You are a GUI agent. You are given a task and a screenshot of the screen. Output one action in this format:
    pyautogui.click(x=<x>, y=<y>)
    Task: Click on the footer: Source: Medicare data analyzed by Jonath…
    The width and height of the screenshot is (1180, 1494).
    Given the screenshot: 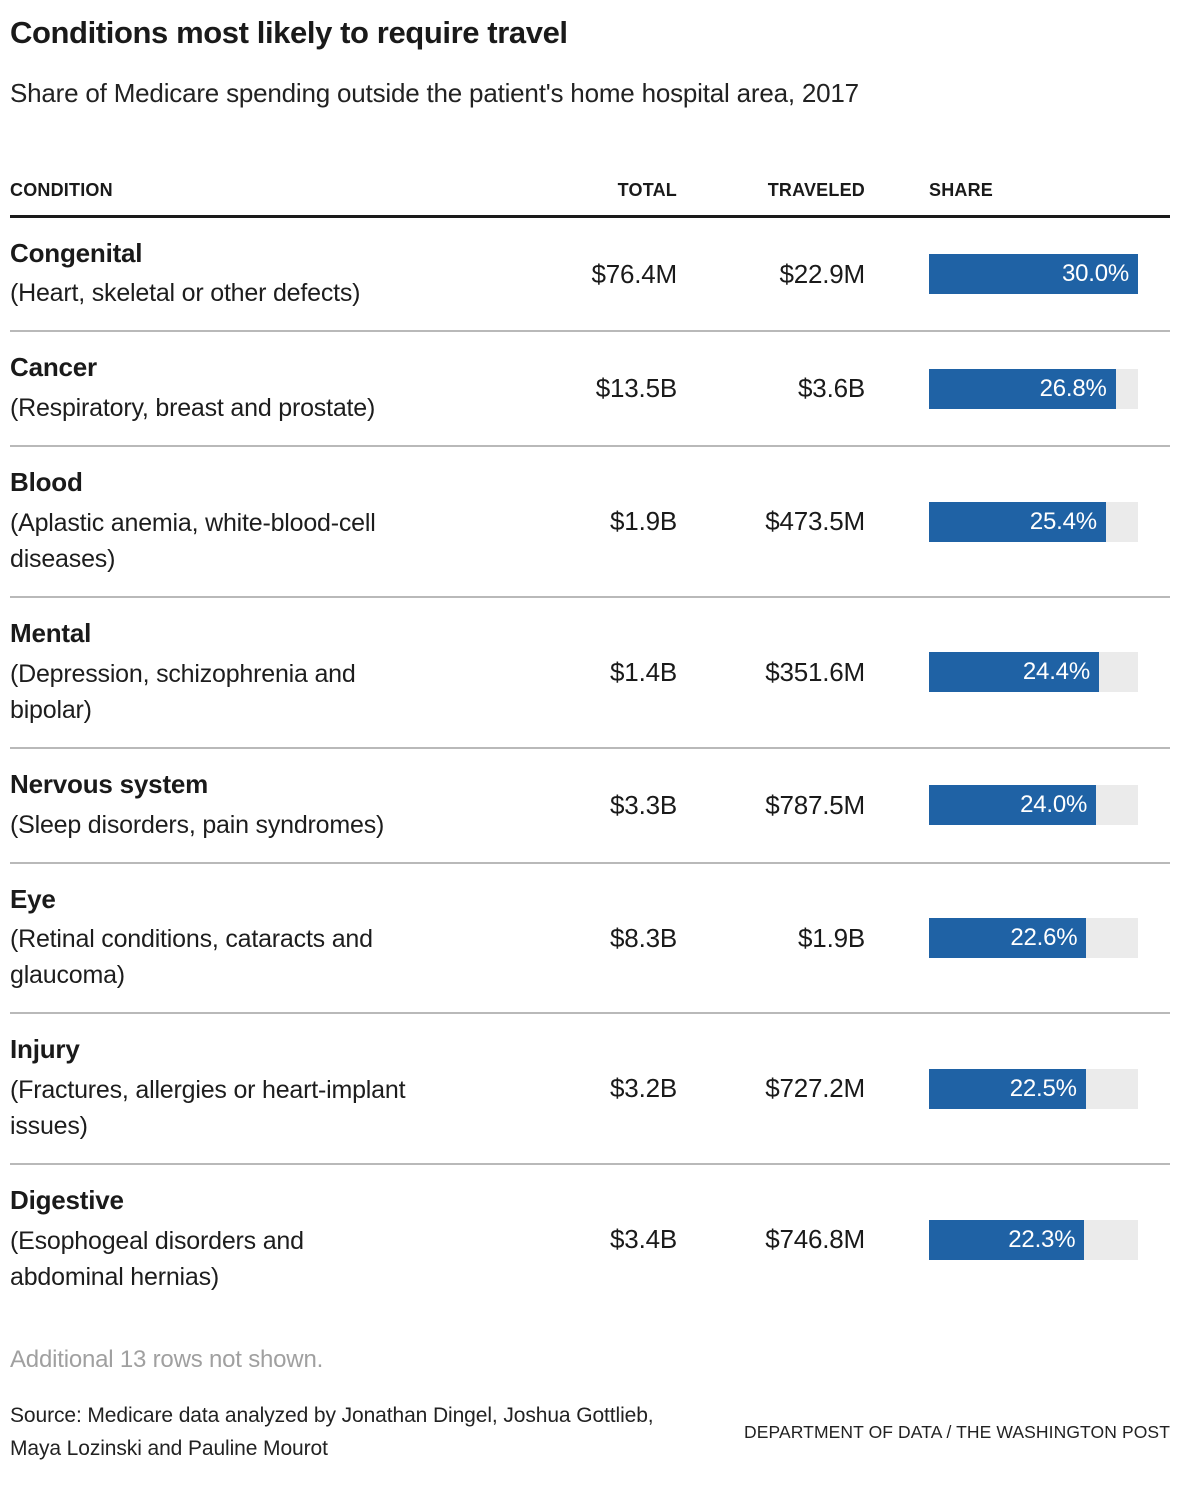 What is the action you would take?
    pyautogui.click(x=590, y=1432)
    